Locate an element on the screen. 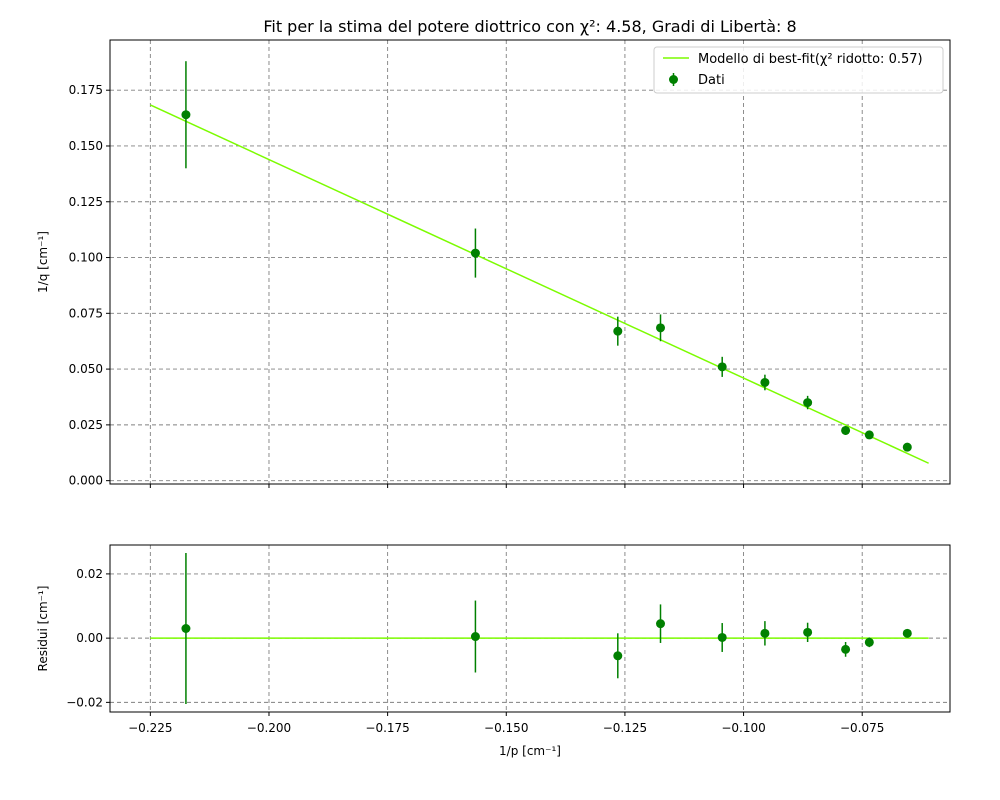 The height and width of the screenshot is (800, 1000). y-tick-label: 0.075 is located at coordinates (86, 313).